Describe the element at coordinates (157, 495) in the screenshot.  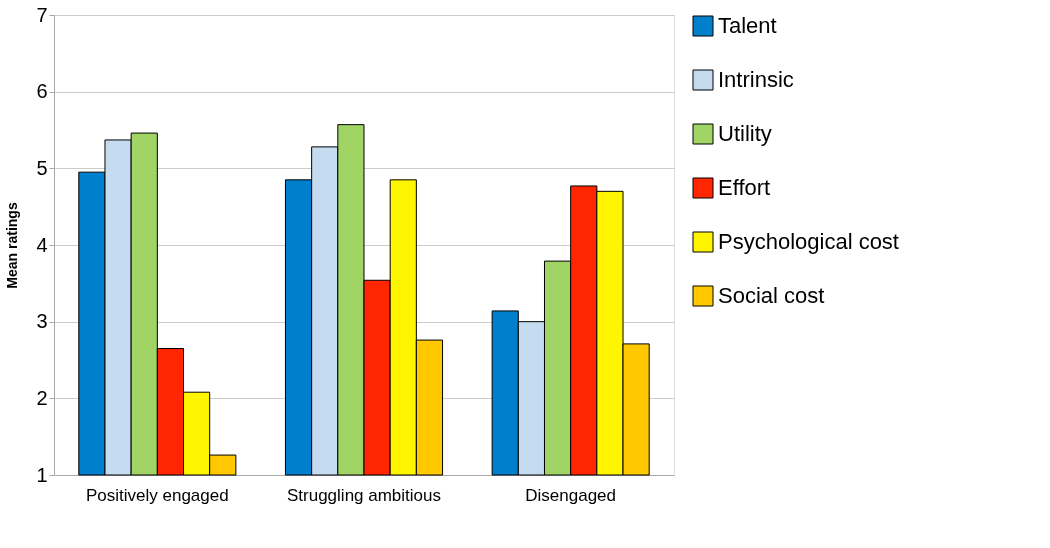
I see `x-tick-label: Positively engaged` at that location.